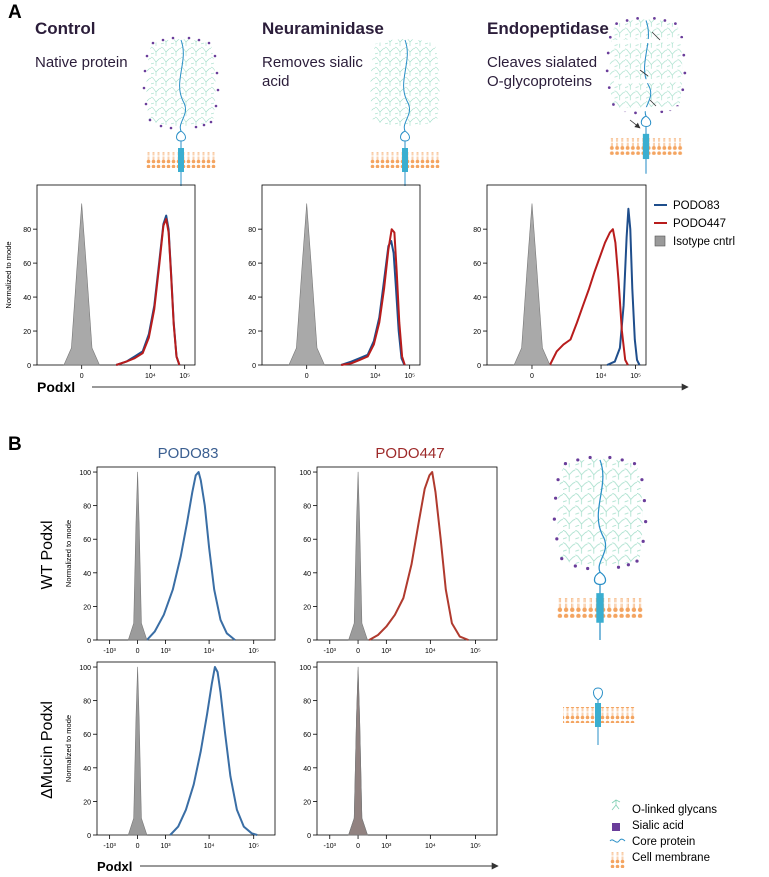 Image resolution: width=769 pixels, height=877 pixels. Describe the element at coordinates (699, 224) in the screenshot. I see `legend-label: PODO447` at that location.